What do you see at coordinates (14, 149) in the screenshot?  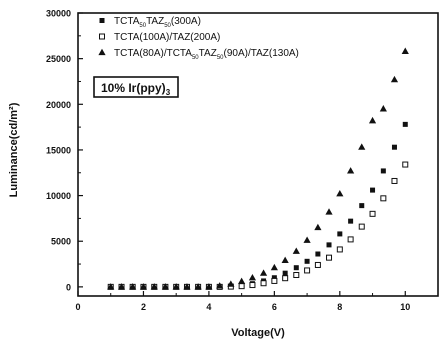 I see `y-axis-title: Luminance(cd/m²)` at bounding box center [14, 149].